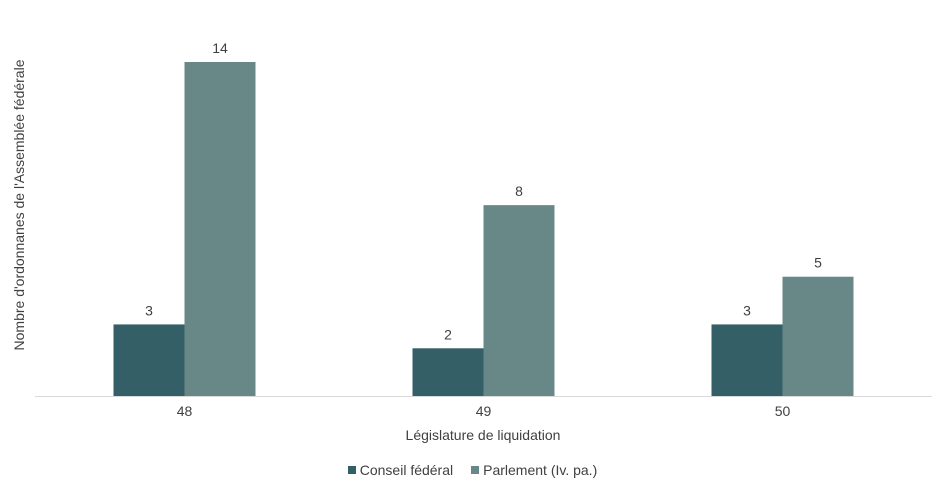 The image size is (945, 491). I want to click on data-label-conseil-federal-49: 2, so click(448, 334).